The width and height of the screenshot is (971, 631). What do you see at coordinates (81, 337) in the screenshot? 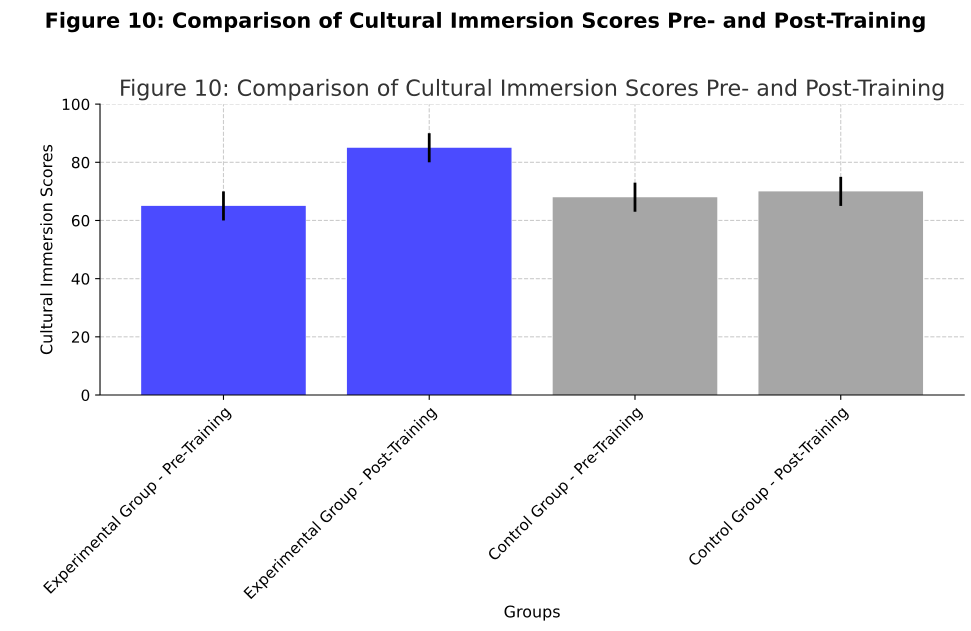
I see `y-tick-label: 20` at bounding box center [81, 337].